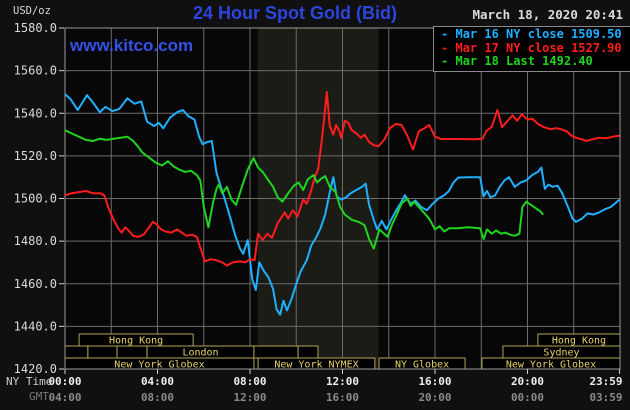  Describe the element at coordinates (35, 369) in the screenshot. I see `y-tick-label: 1420.0` at that location.